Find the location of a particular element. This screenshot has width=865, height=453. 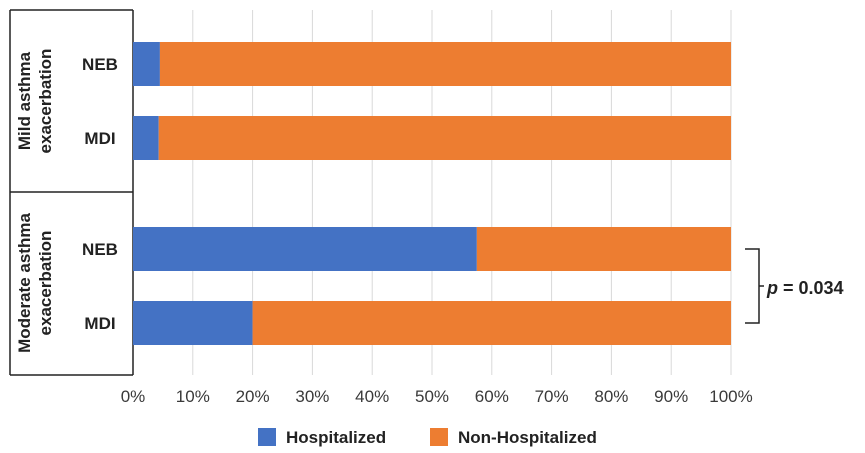

category-labels: NEB MDI NEB MDI is located at coordinates (100, 194).